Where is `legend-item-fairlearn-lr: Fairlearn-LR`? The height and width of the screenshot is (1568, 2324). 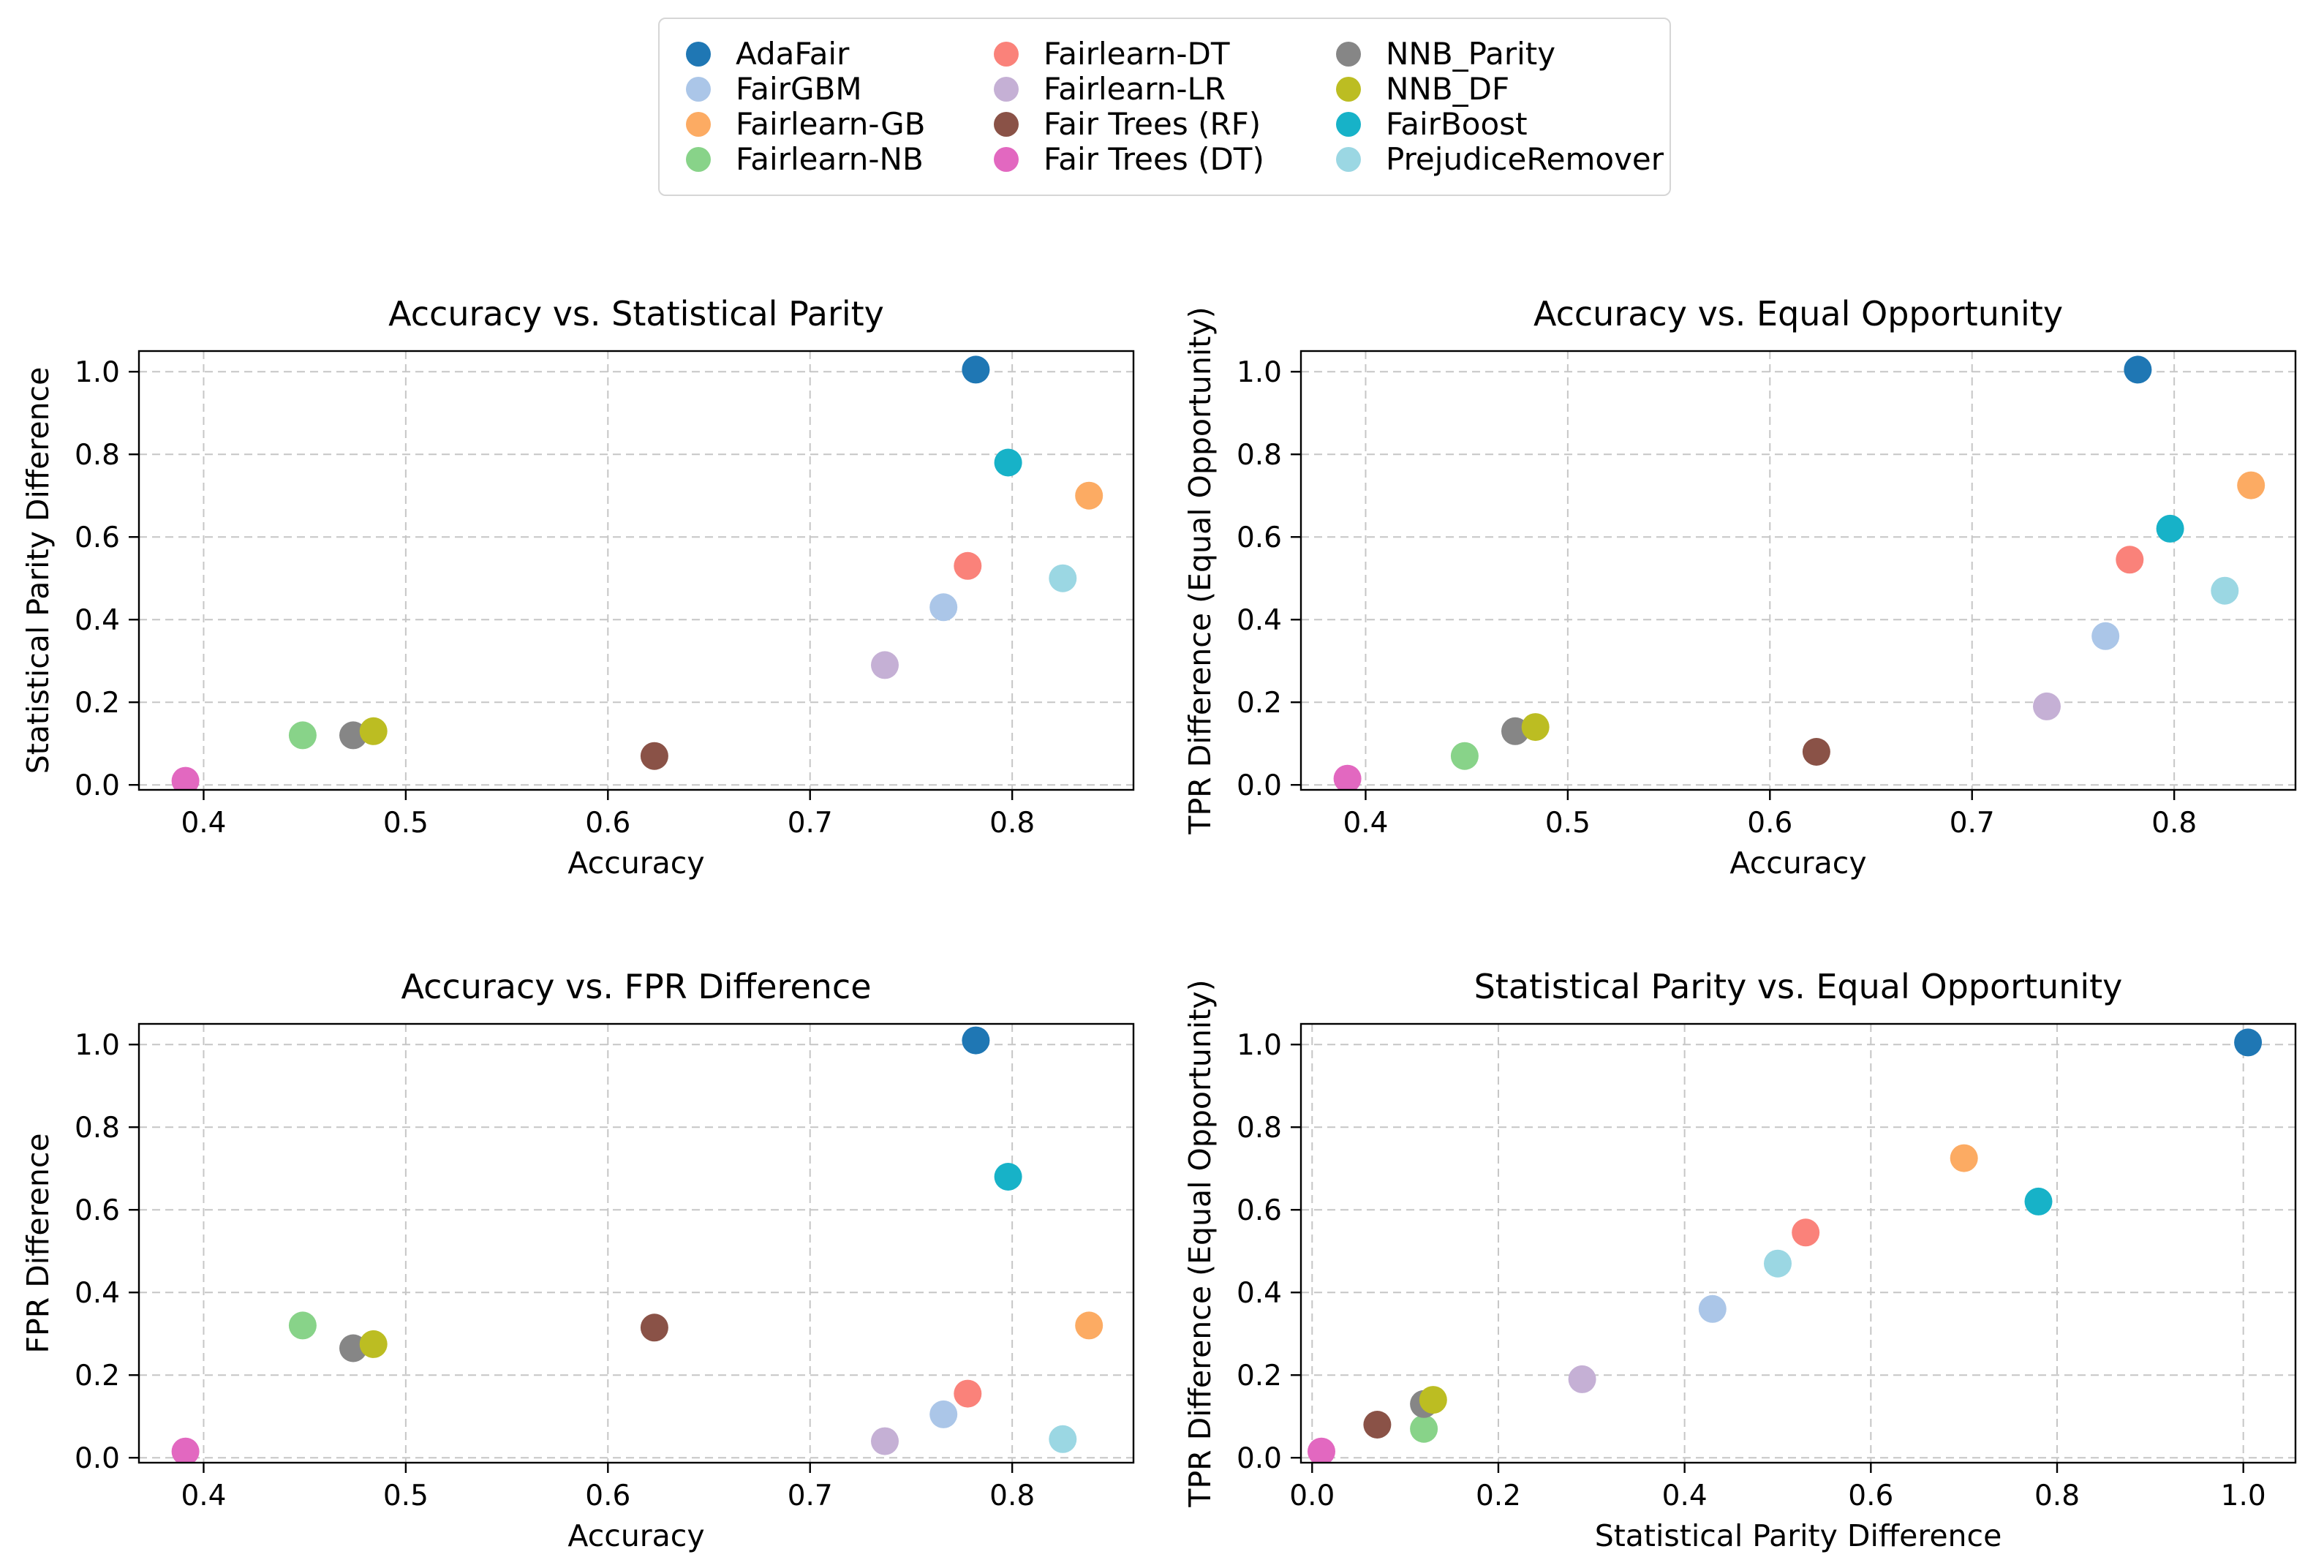 legend-item-fairlearn-lr: Fairlearn-LR is located at coordinates (1165, 89).